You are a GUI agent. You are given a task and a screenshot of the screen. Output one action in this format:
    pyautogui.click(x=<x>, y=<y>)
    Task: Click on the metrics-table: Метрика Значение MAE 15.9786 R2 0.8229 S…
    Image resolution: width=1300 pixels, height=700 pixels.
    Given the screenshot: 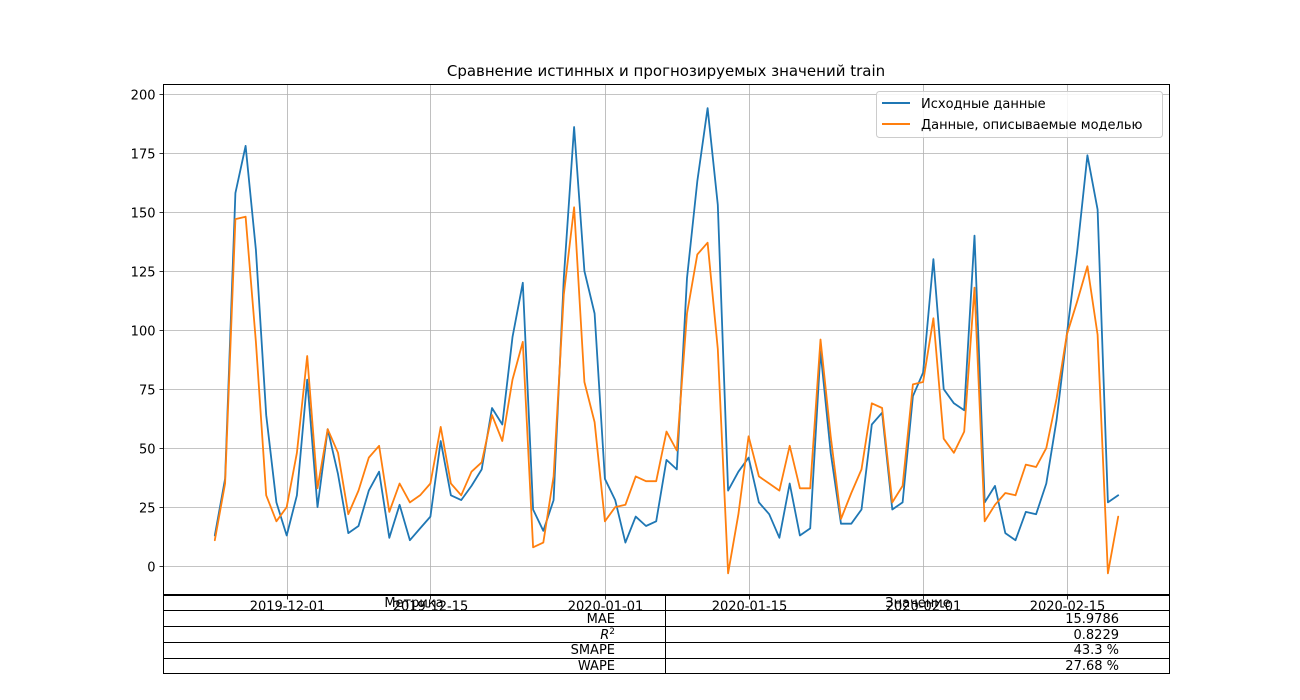 What is the action you would take?
    pyautogui.click(x=666, y=634)
    